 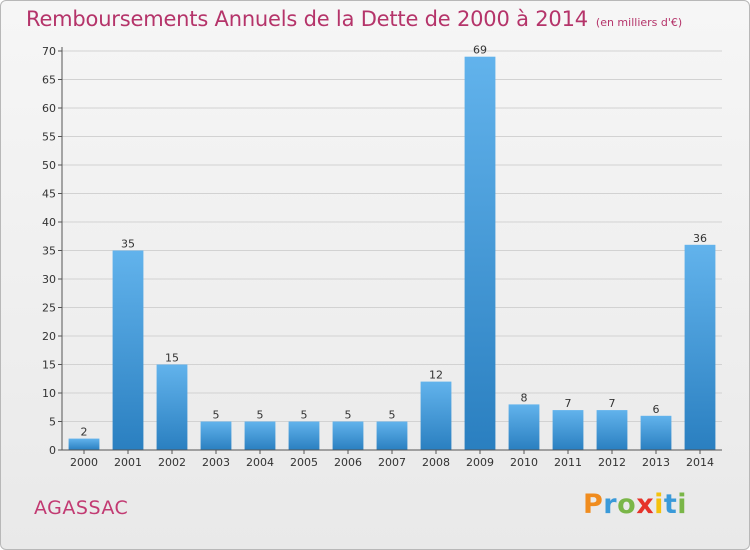 What do you see at coordinates (49, 137) in the screenshot?
I see `y-tick-label: 55` at bounding box center [49, 137].